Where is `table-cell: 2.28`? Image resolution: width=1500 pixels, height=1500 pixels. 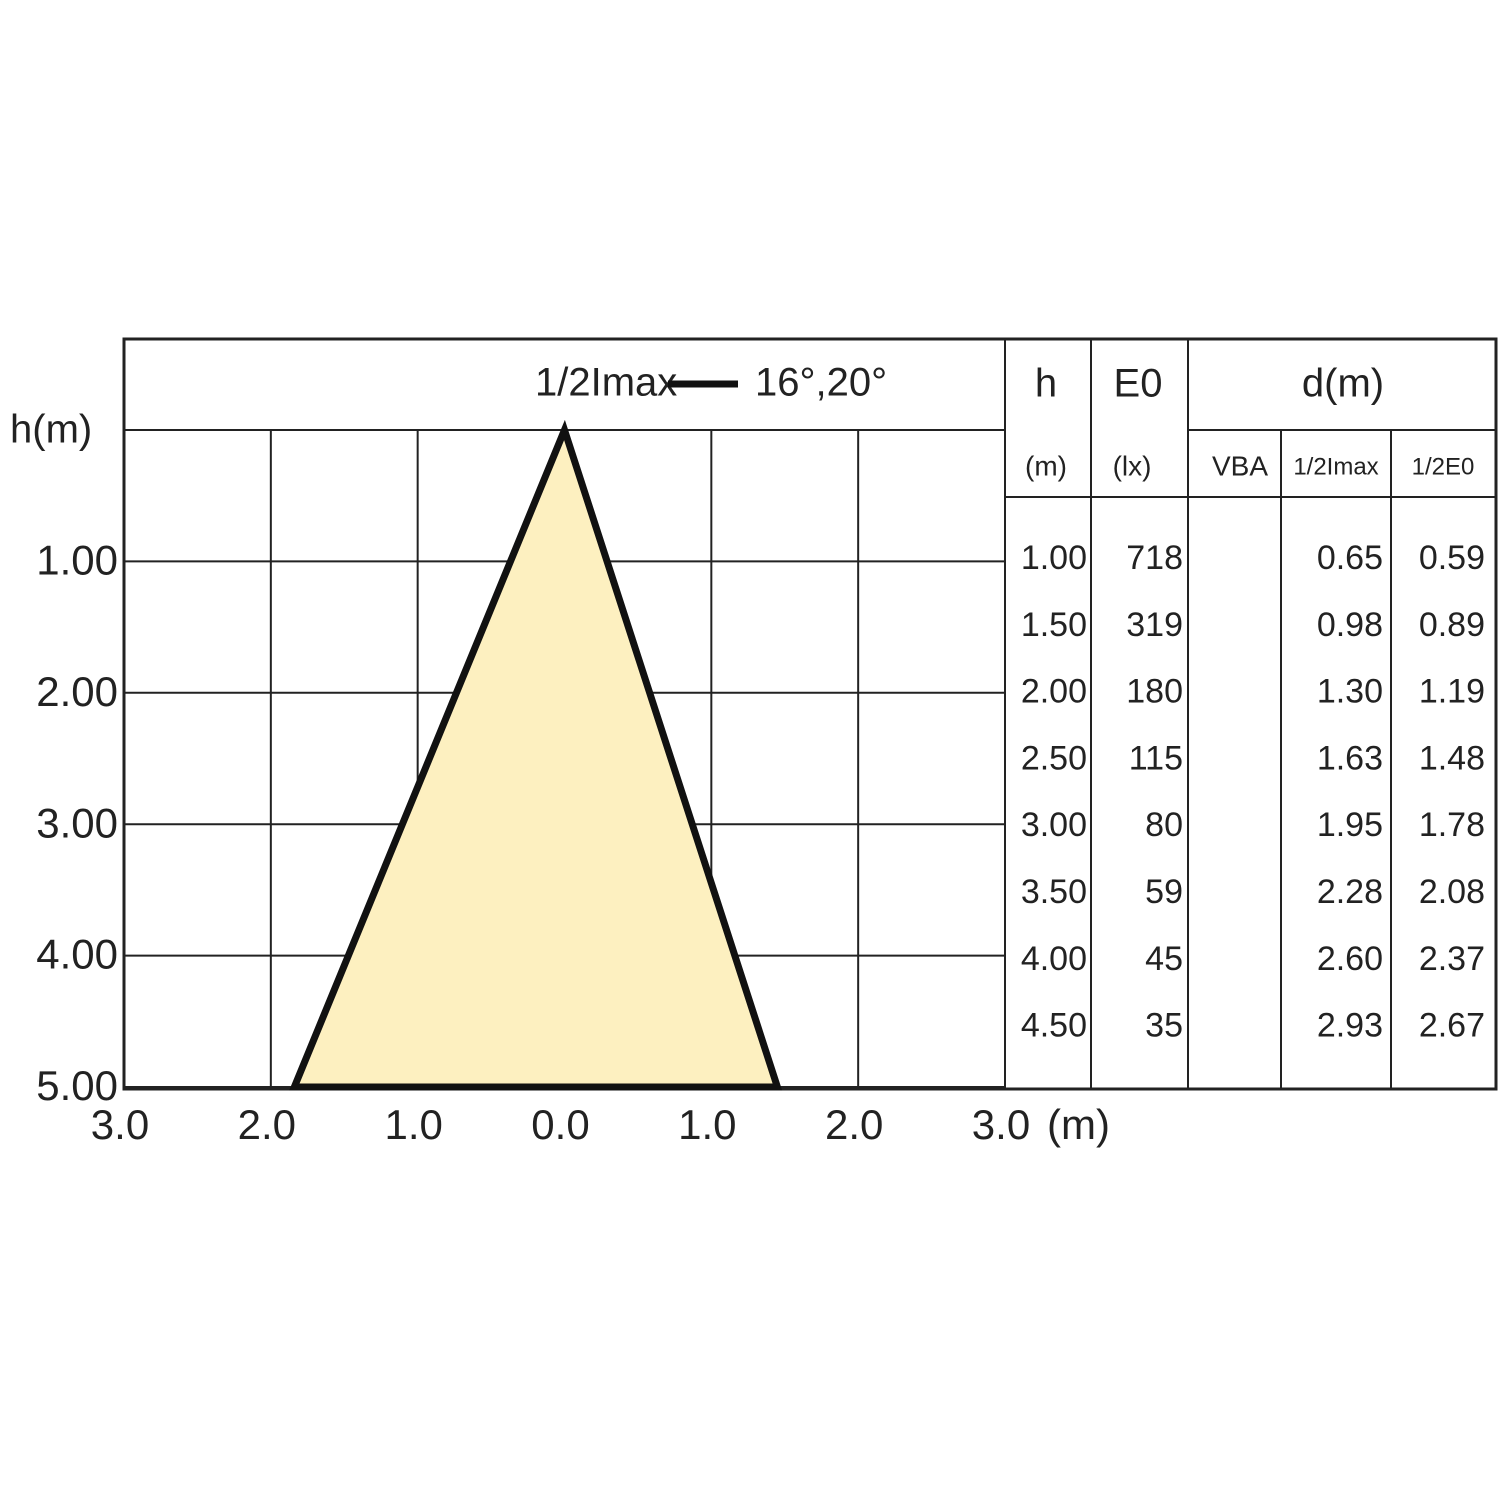
table-cell: 2.28 is located at coordinates (1350, 892).